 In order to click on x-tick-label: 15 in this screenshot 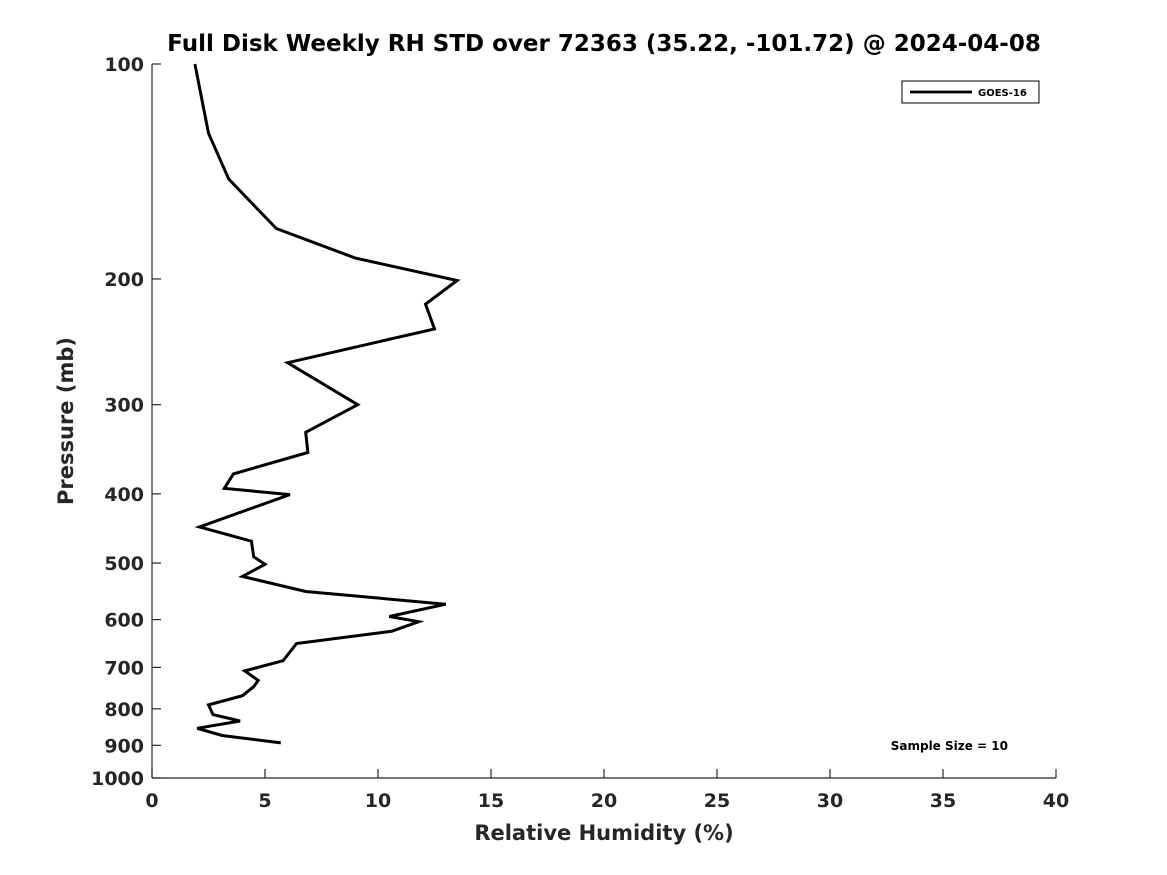, I will do `click(491, 801)`.